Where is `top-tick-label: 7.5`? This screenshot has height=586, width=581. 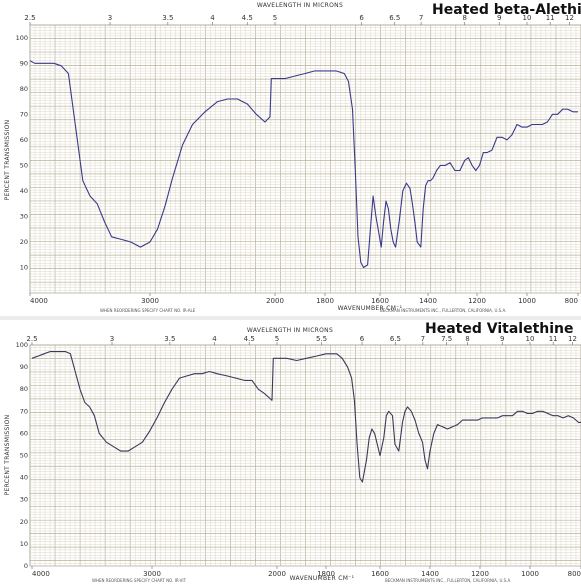
top-tick-label: 7.5 is located at coordinates (446, 339).